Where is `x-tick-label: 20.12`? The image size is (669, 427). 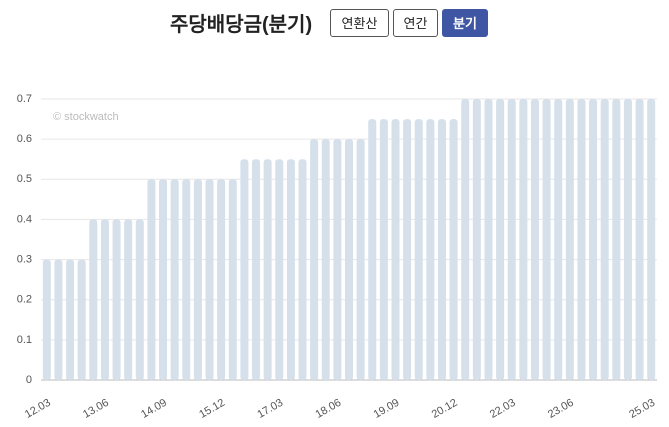
x-tick-label: 20.12 is located at coordinates (445, 409).